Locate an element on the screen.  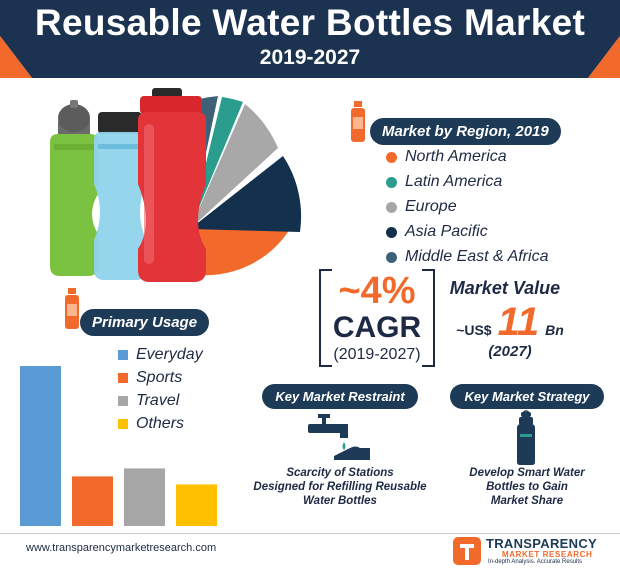
region-pie-illustration is located at coordinates (176, 185).